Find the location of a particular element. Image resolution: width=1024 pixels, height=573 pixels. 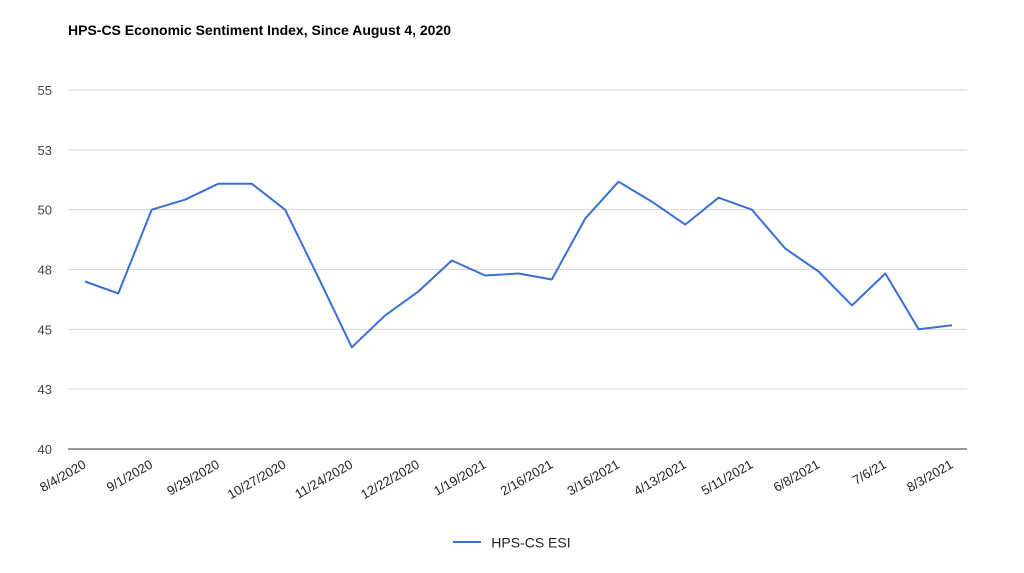

y-tick-label: 53 is located at coordinates (45, 150).